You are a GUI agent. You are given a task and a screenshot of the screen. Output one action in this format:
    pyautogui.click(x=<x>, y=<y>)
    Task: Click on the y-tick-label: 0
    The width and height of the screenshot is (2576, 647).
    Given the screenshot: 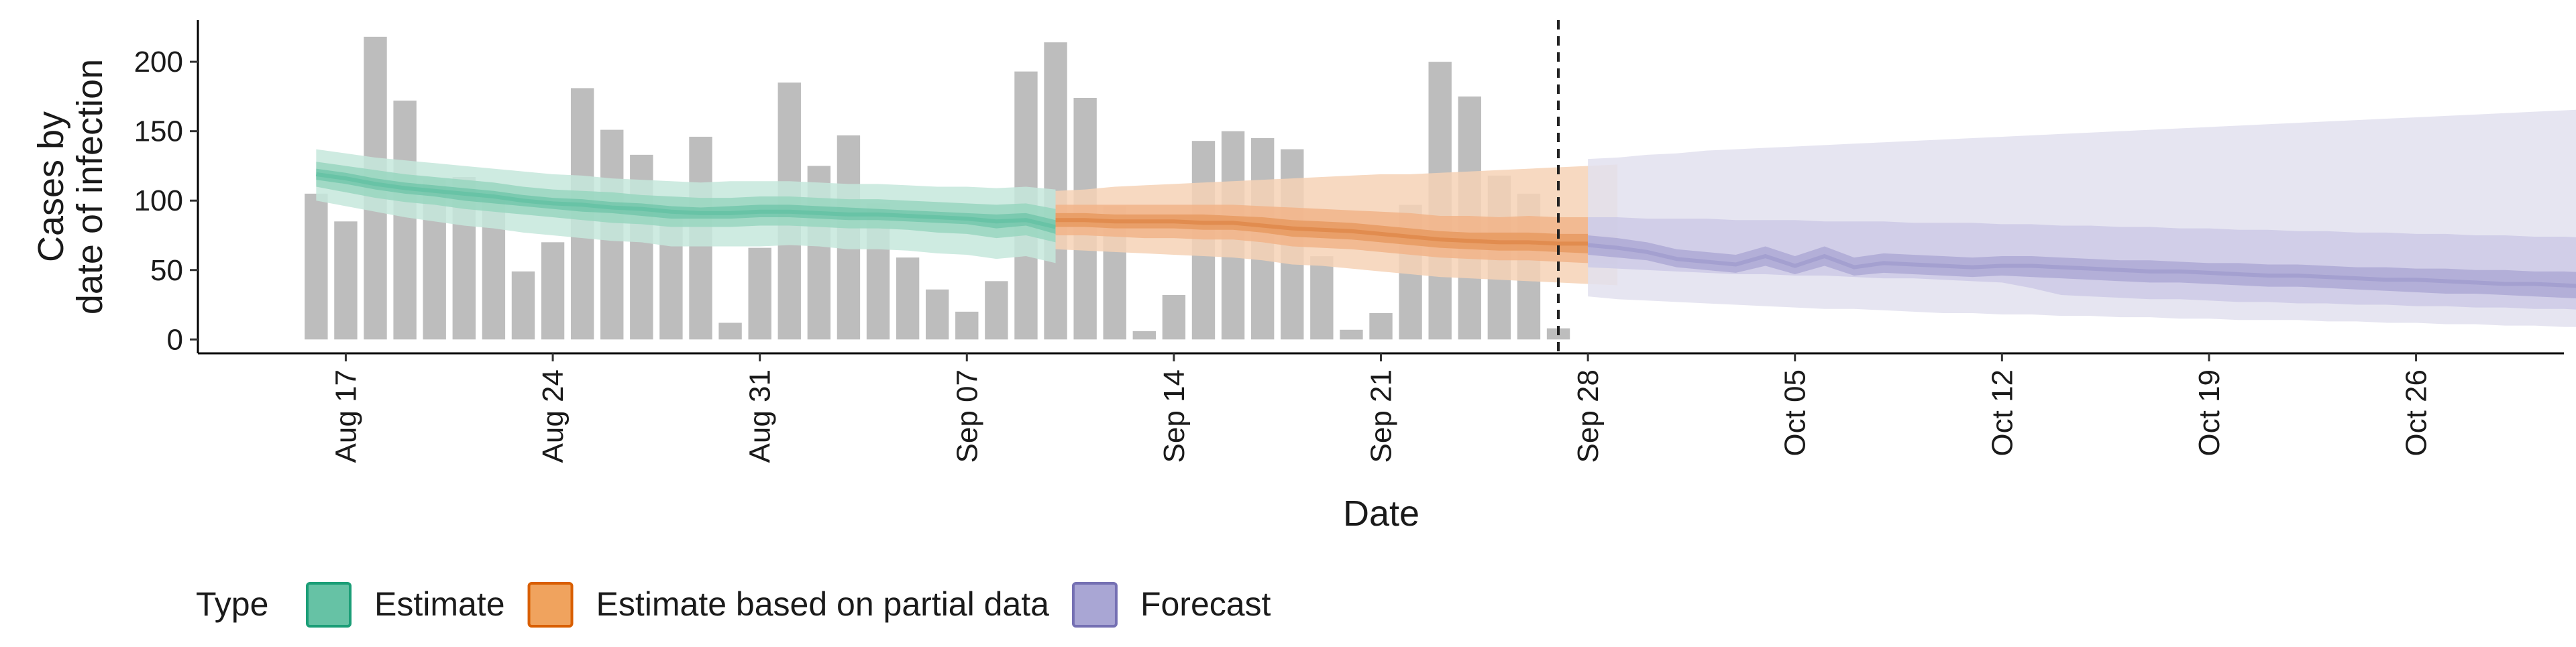 What is the action you would take?
    pyautogui.click(x=175, y=340)
    